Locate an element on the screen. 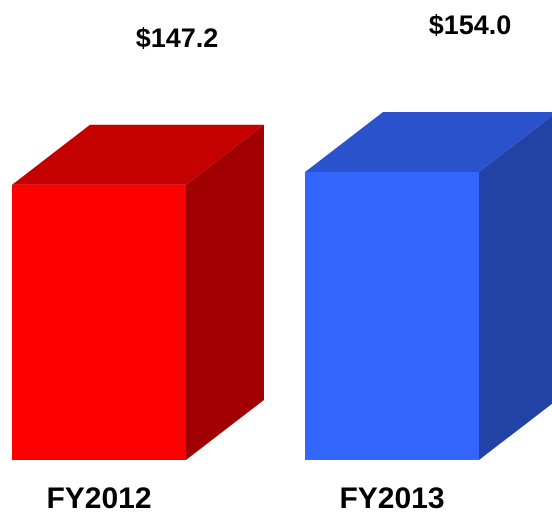 This screenshot has height=519, width=552. x-tick-label: FY2013 is located at coordinates (391, 498).